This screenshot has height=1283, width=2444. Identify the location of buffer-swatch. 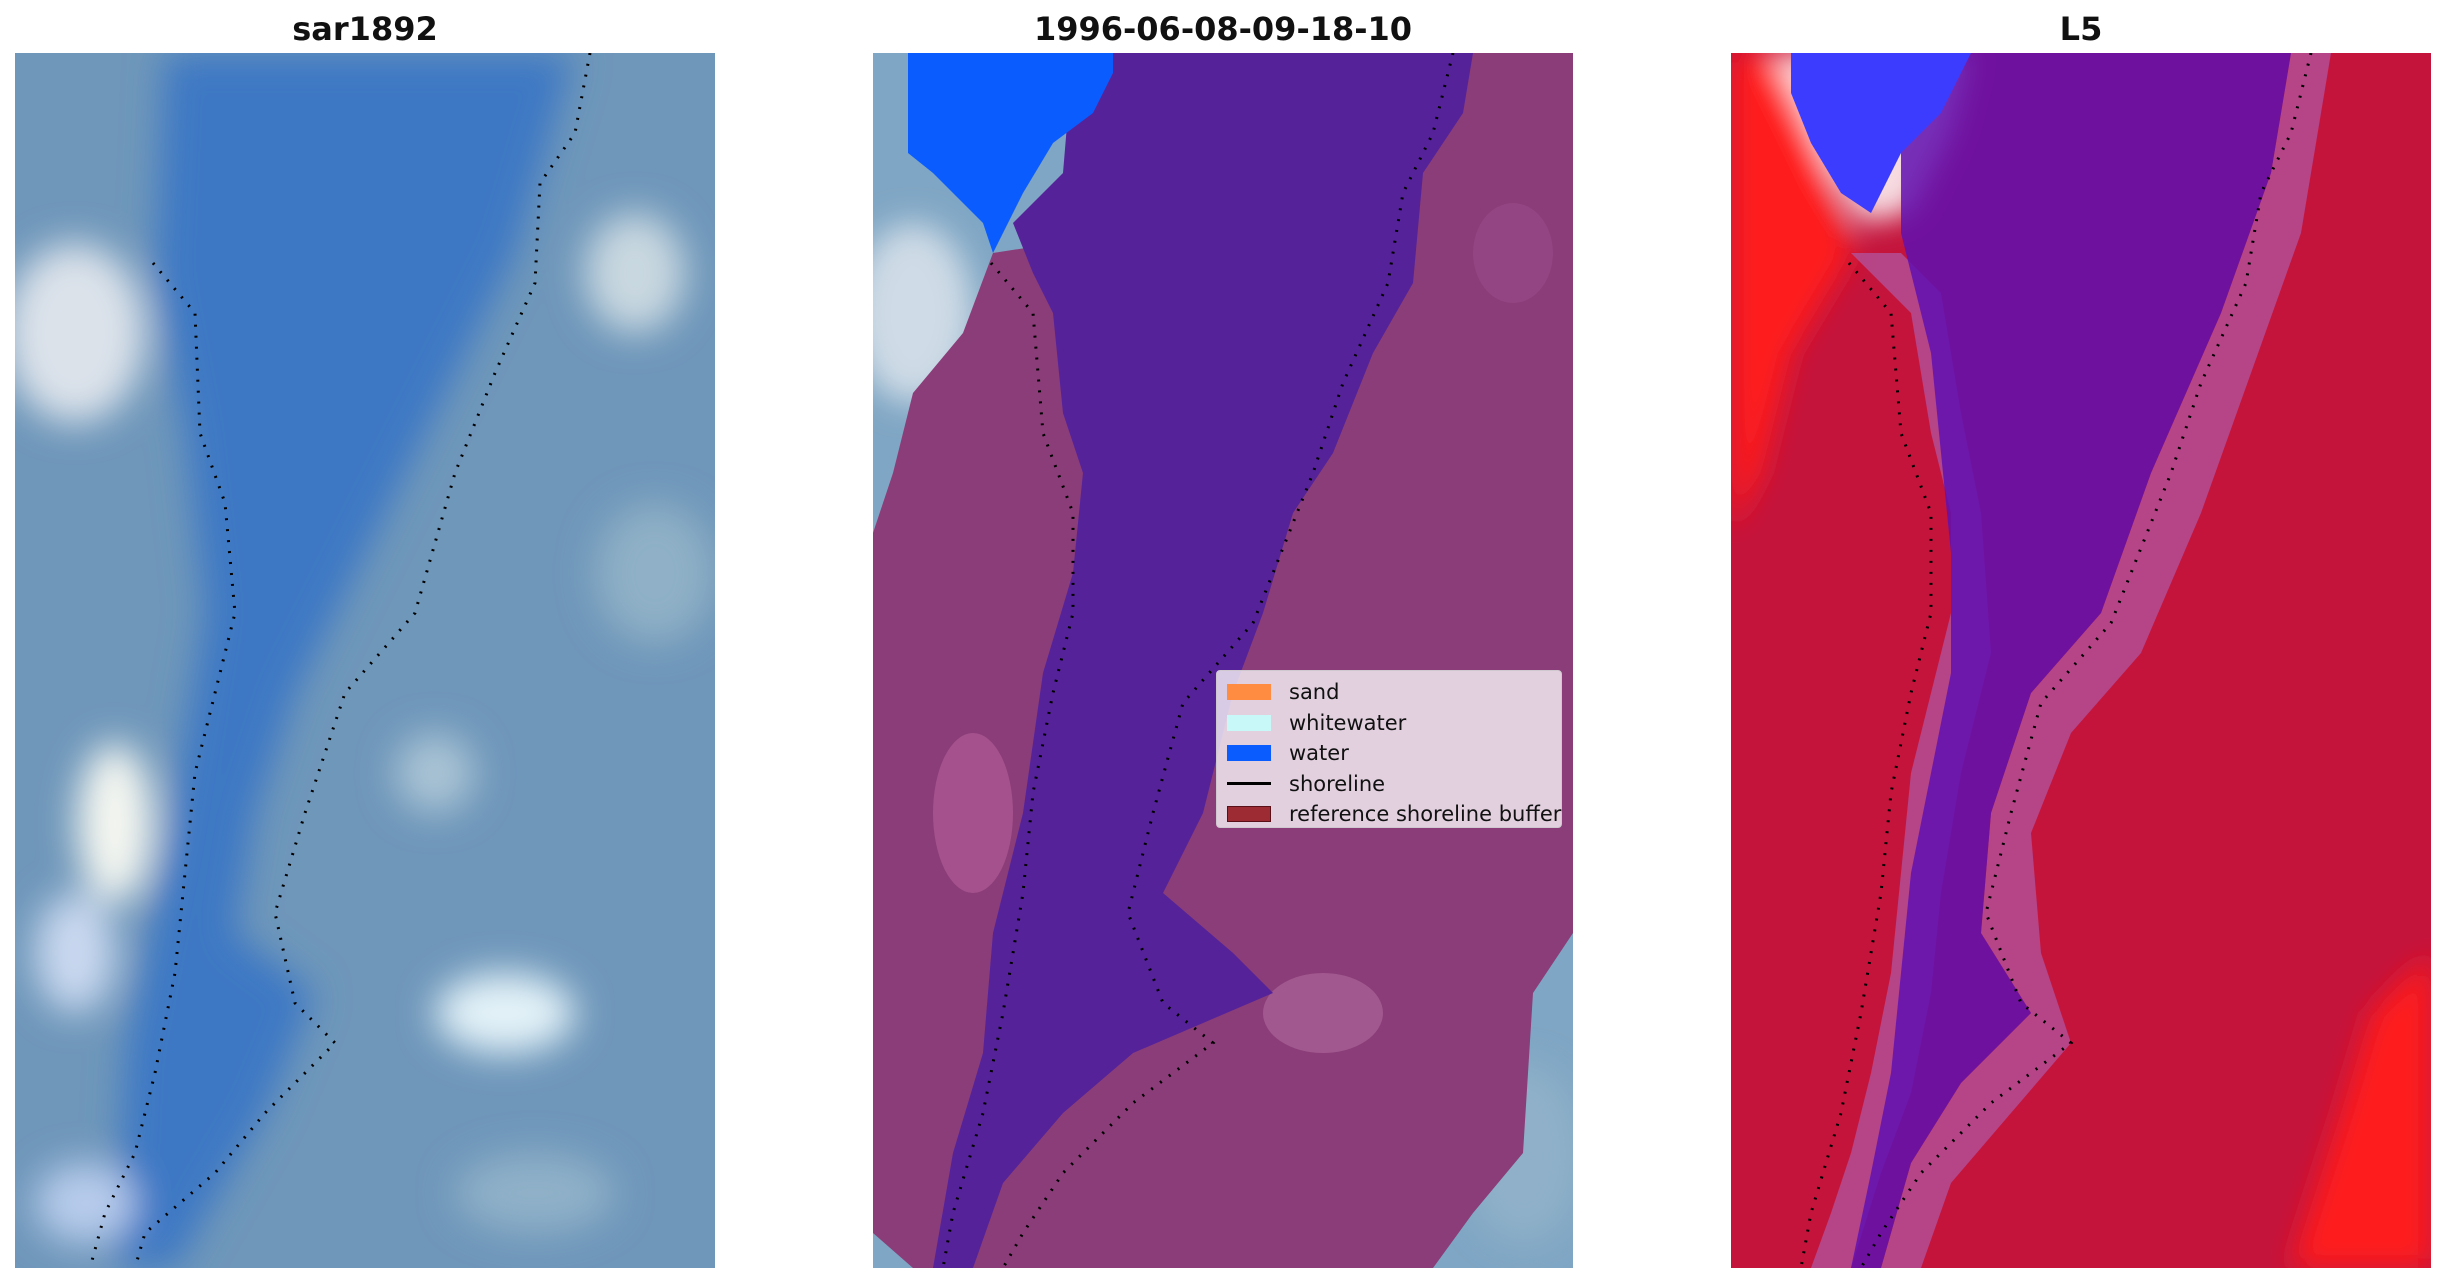
(1249, 814).